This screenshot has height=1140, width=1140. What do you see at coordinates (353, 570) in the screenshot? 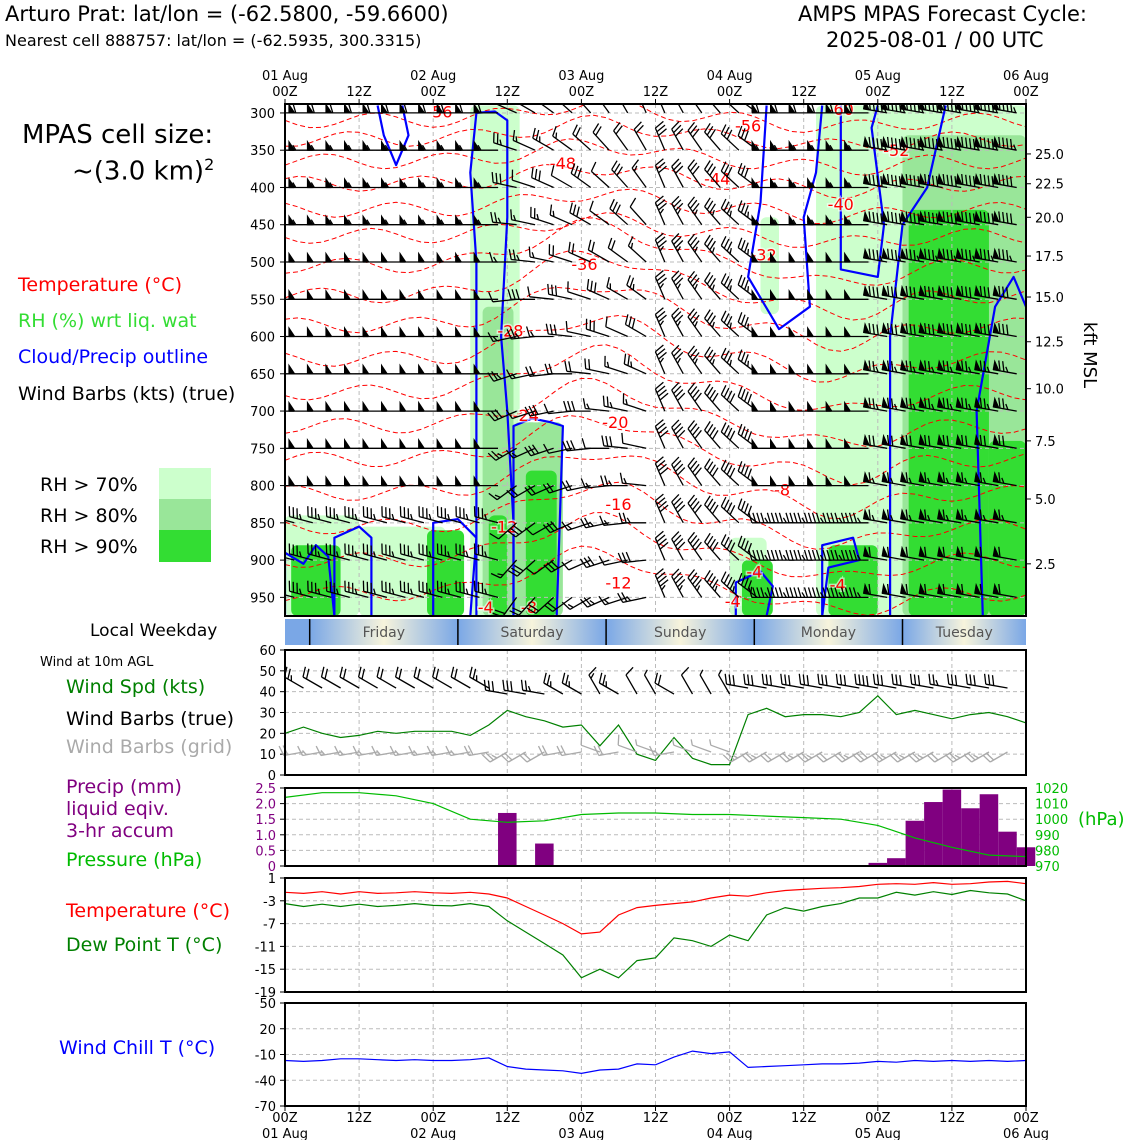
I see `cloud-outline` at bounding box center [353, 570].